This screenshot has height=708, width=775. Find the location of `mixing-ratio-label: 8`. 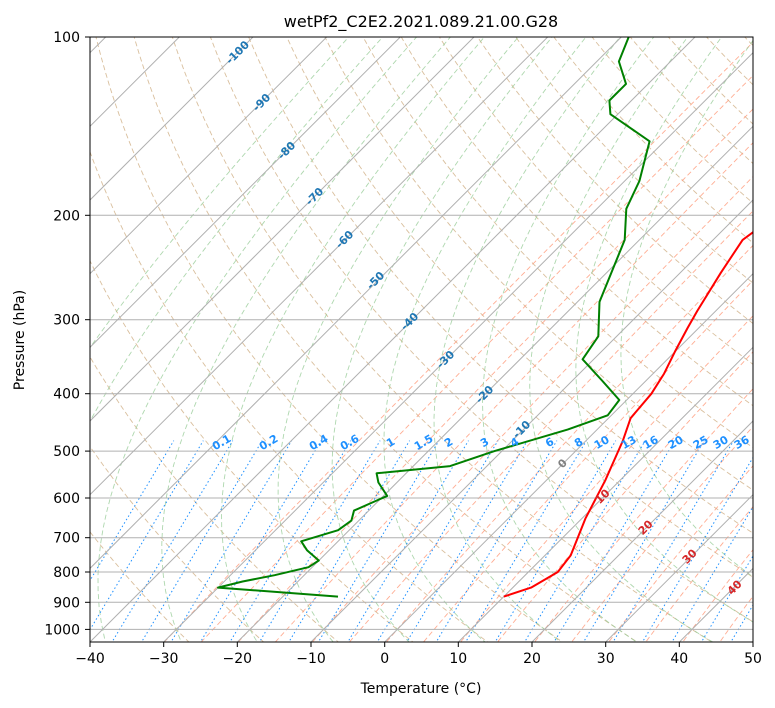

mixing-ratio-label: 8 is located at coordinates (578, 442).